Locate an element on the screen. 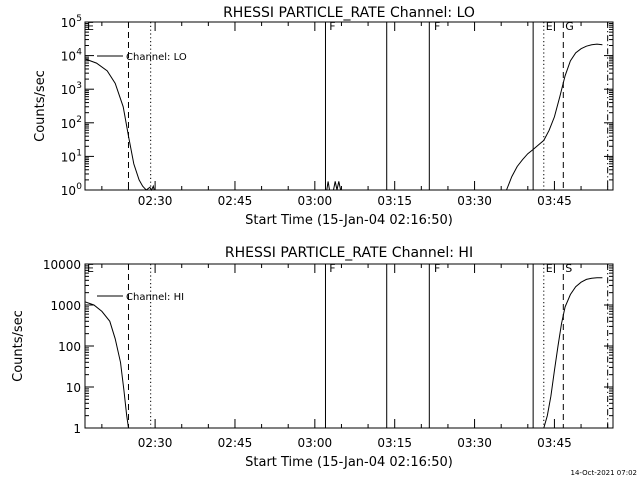  y-tick-exponent: 0 is located at coordinates (79, 187).